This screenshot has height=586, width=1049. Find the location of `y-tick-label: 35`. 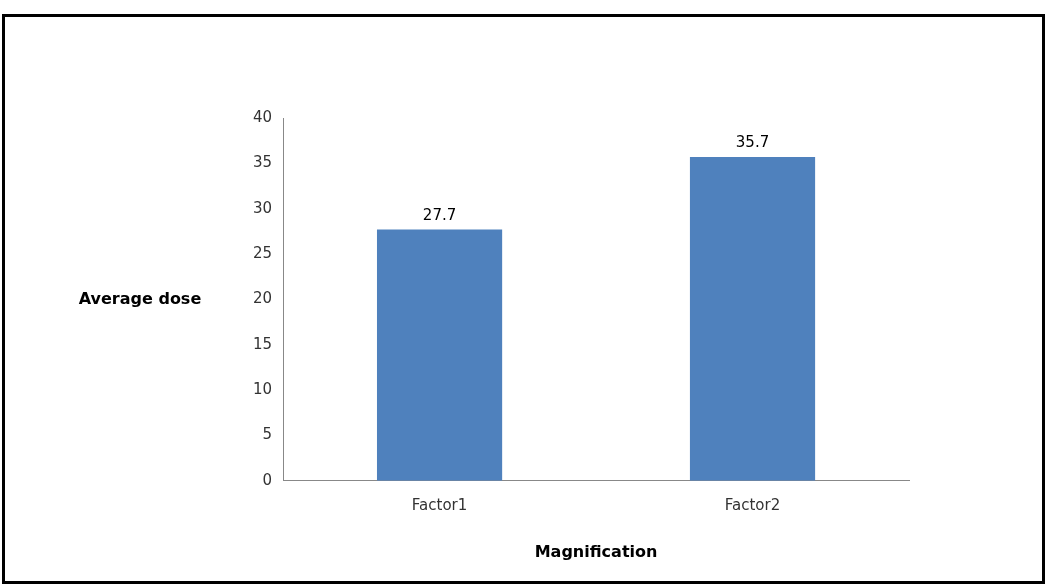

y-tick-label: 35 is located at coordinates (262, 162).